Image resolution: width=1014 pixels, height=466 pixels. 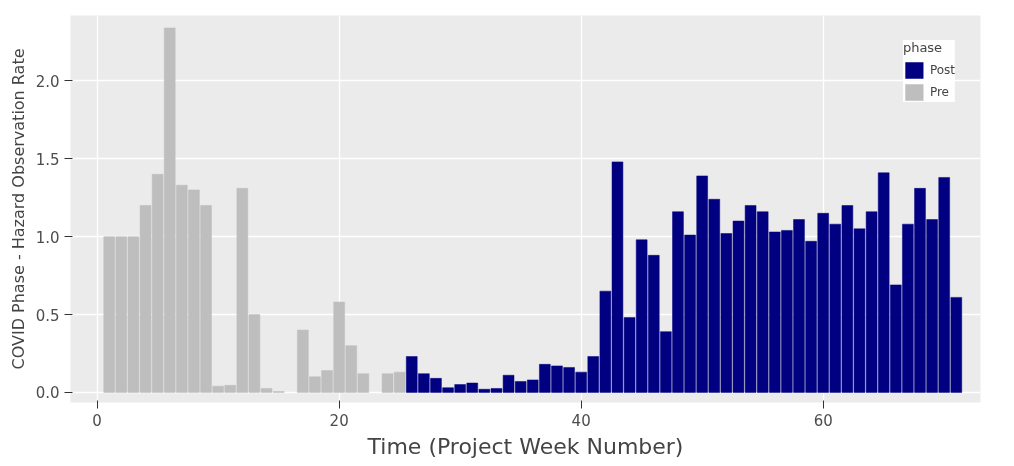 What do you see at coordinates (47, 393) in the screenshot?
I see `y-tick-label: 0.0` at bounding box center [47, 393].